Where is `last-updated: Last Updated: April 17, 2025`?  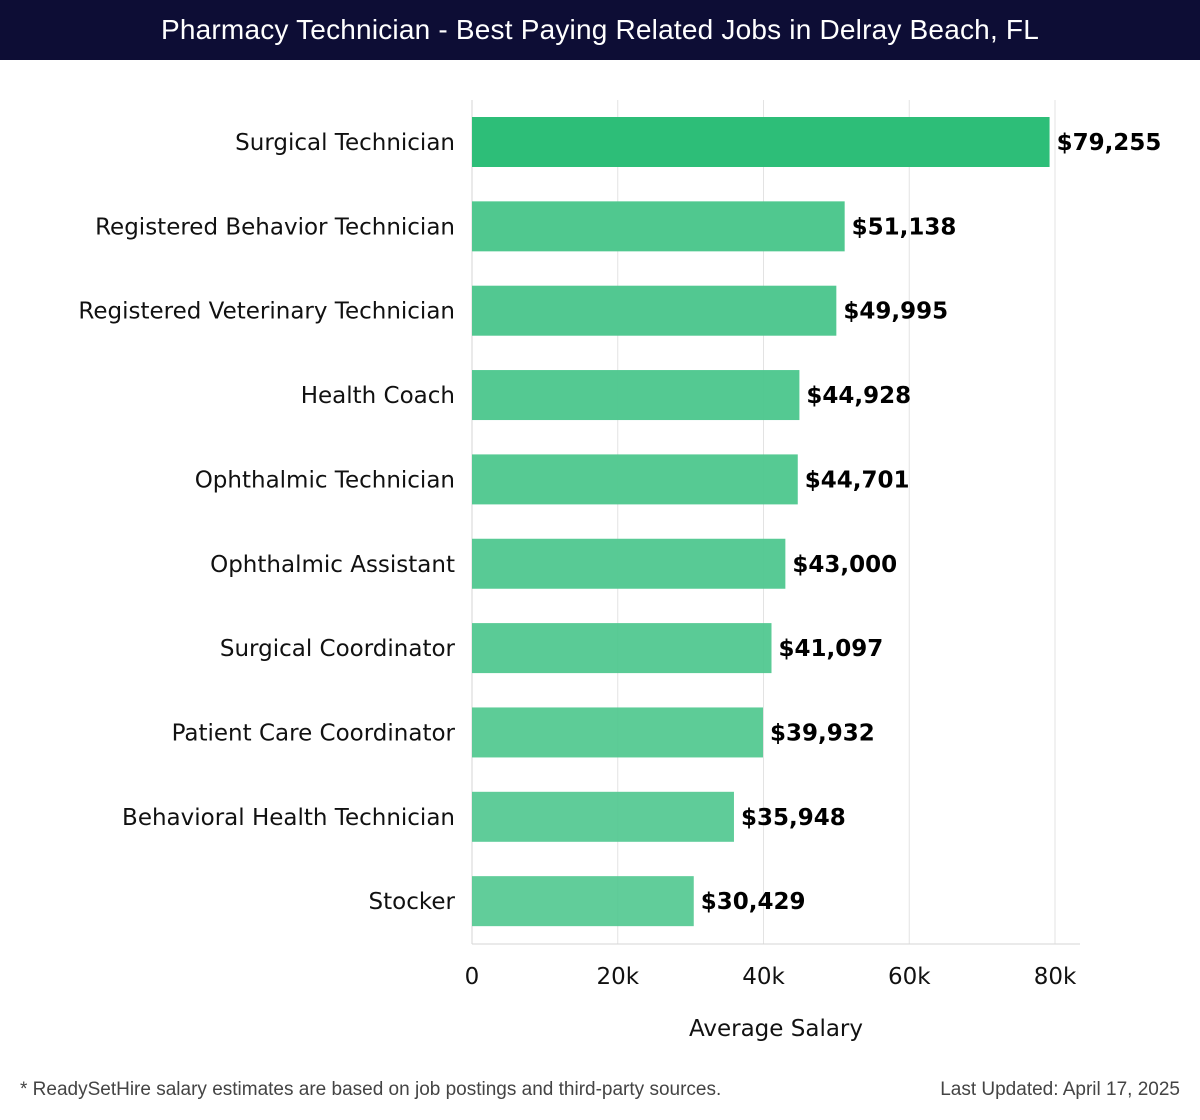
last-updated: Last Updated: April 17, 2025 is located at coordinates (1060, 1089).